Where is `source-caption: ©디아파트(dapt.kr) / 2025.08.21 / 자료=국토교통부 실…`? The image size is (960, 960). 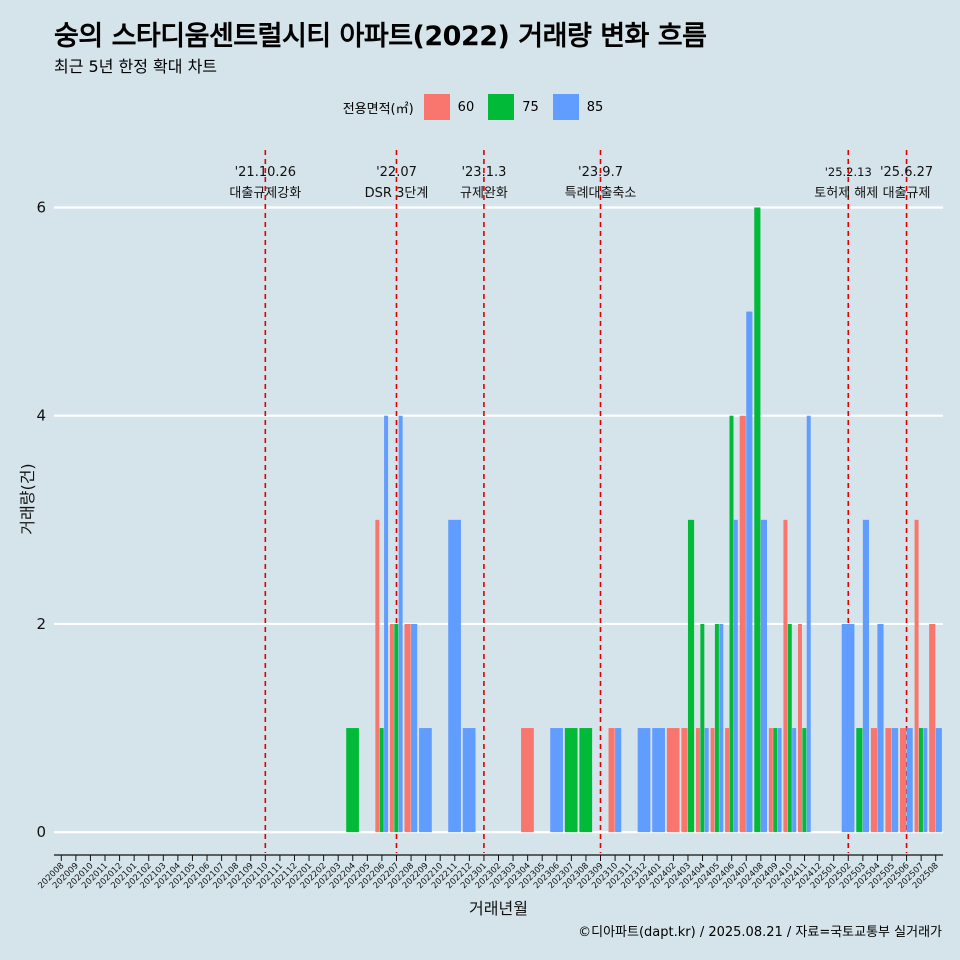
source-caption: ©디아파트(dapt.kr) / 2025.08.21 / 자료=국토교통부 실… is located at coordinates (760, 932).